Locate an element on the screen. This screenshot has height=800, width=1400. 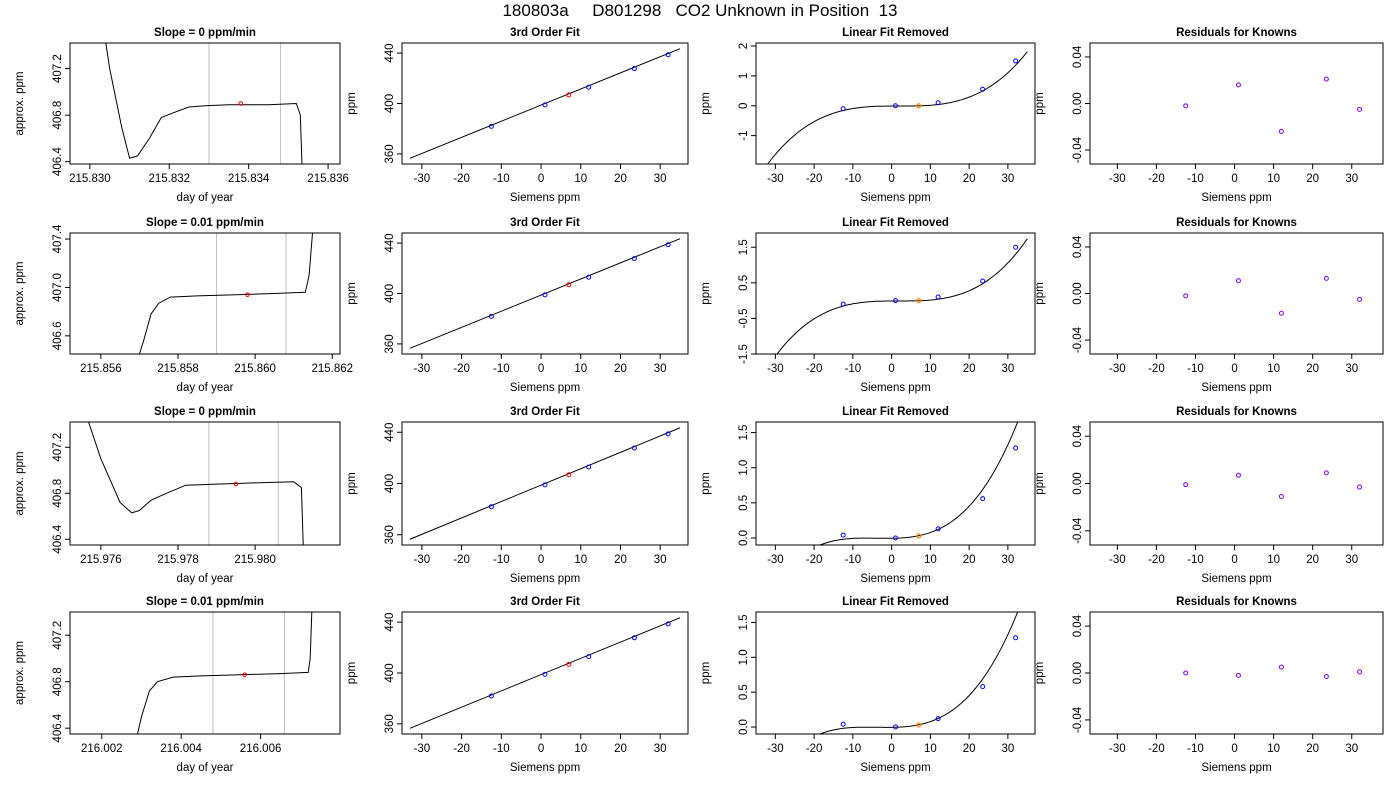
chart-3-nonlinear-x-tick-label-3: 0 is located at coordinates (891, 749).